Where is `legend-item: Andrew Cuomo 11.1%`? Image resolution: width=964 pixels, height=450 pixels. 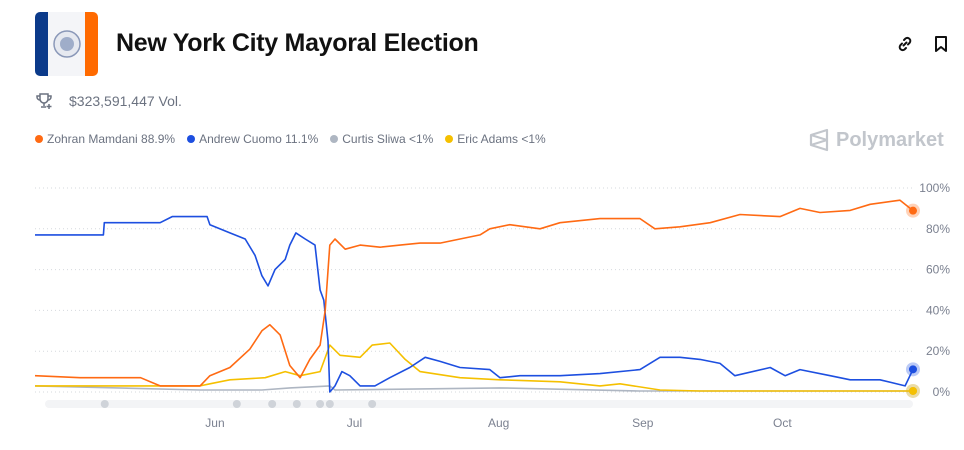 legend-item: Andrew Cuomo 11.1% is located at coordinates (252, 139).